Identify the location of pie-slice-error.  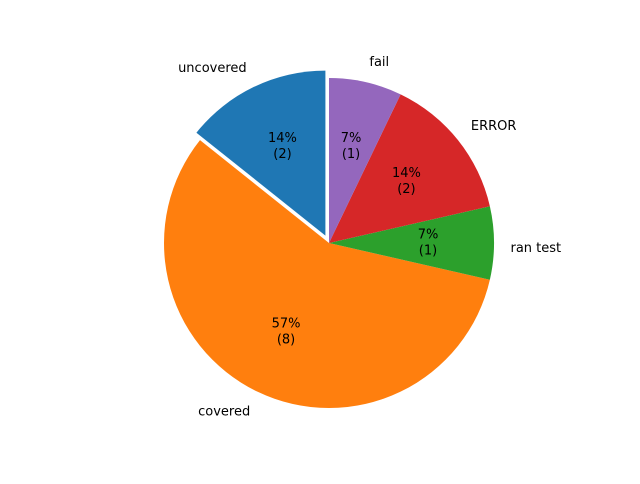
(409, 168).